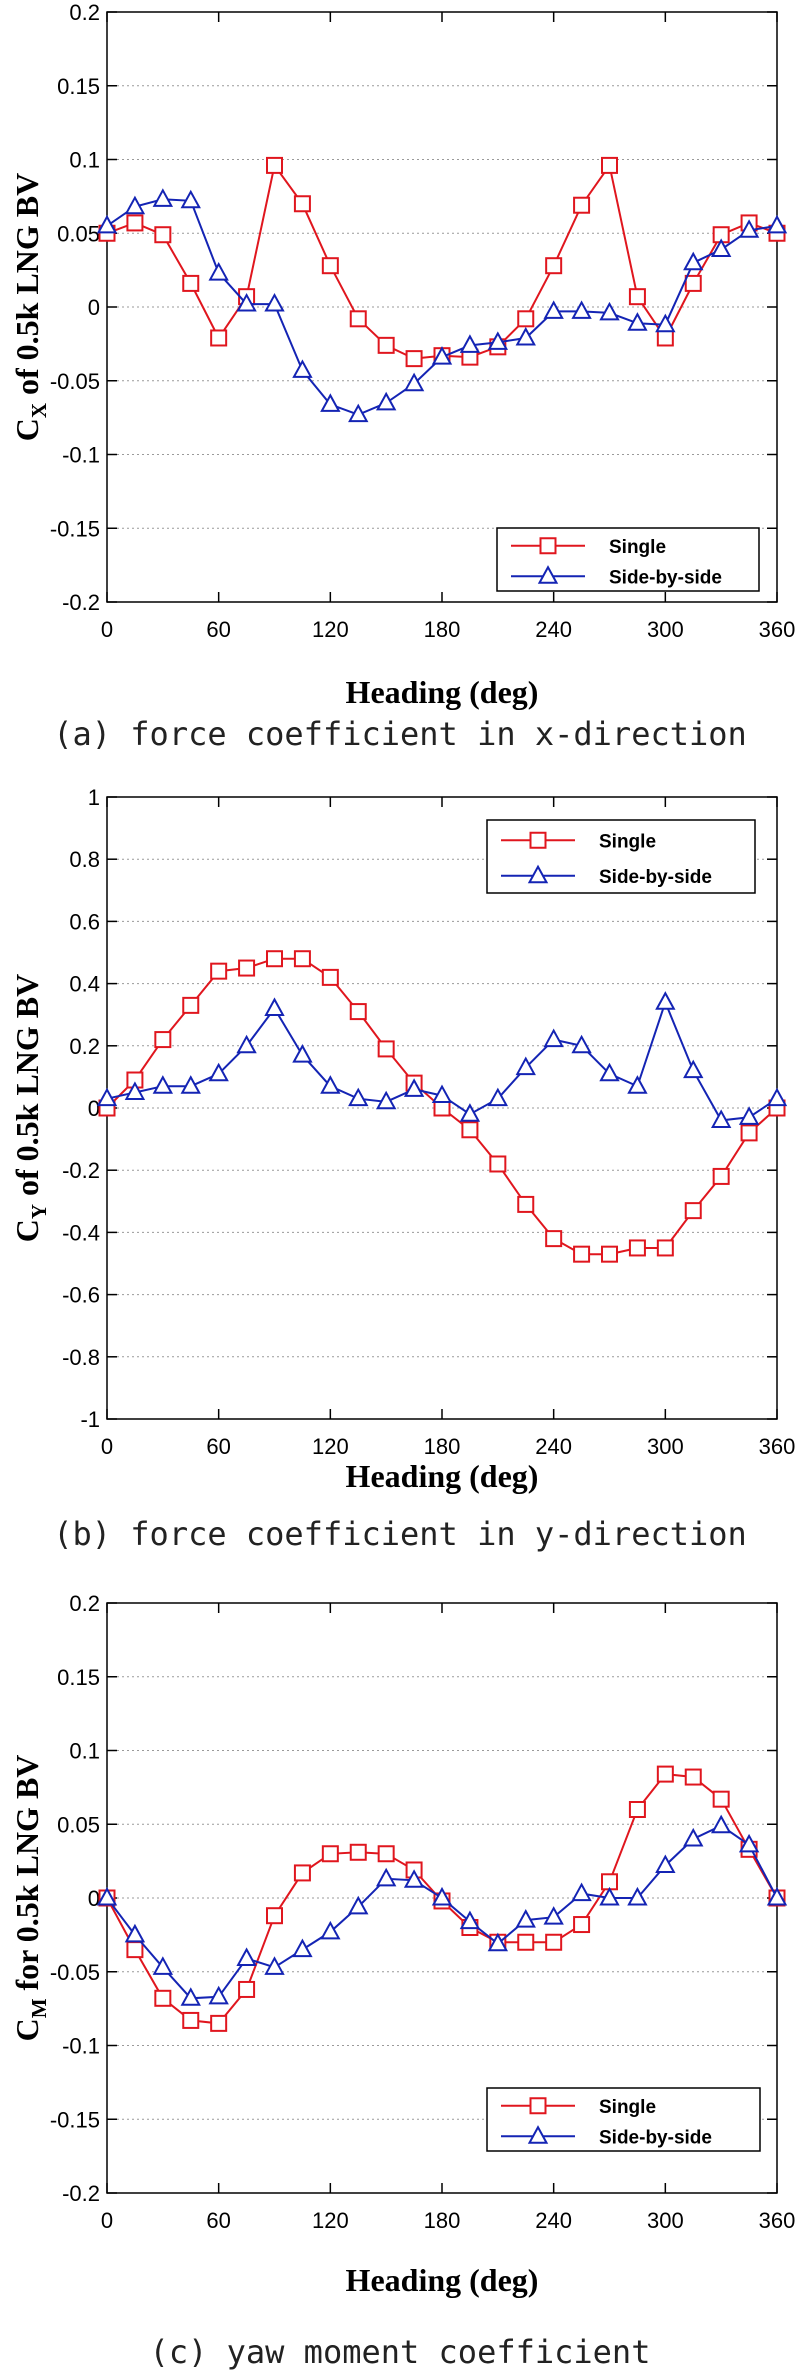 Image resolution: width=800 pixels, height=2378 pixels. I want to click on x-tick-label: 240, so click(553, 2220).